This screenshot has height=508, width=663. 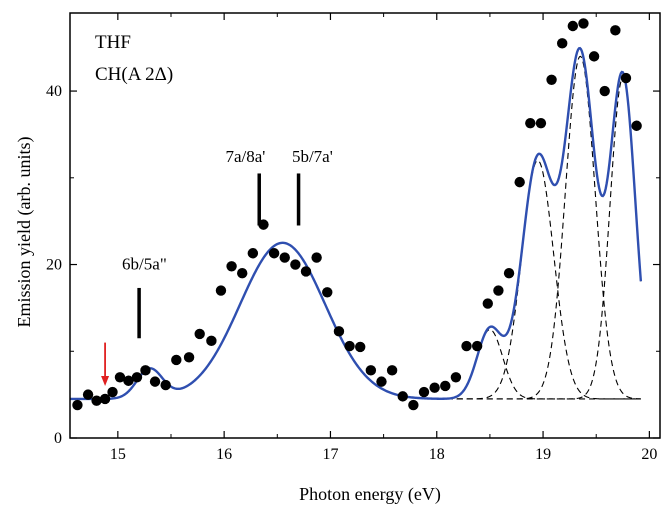 I want to click on x-tick-label: 16, so click(x=224, y=454).